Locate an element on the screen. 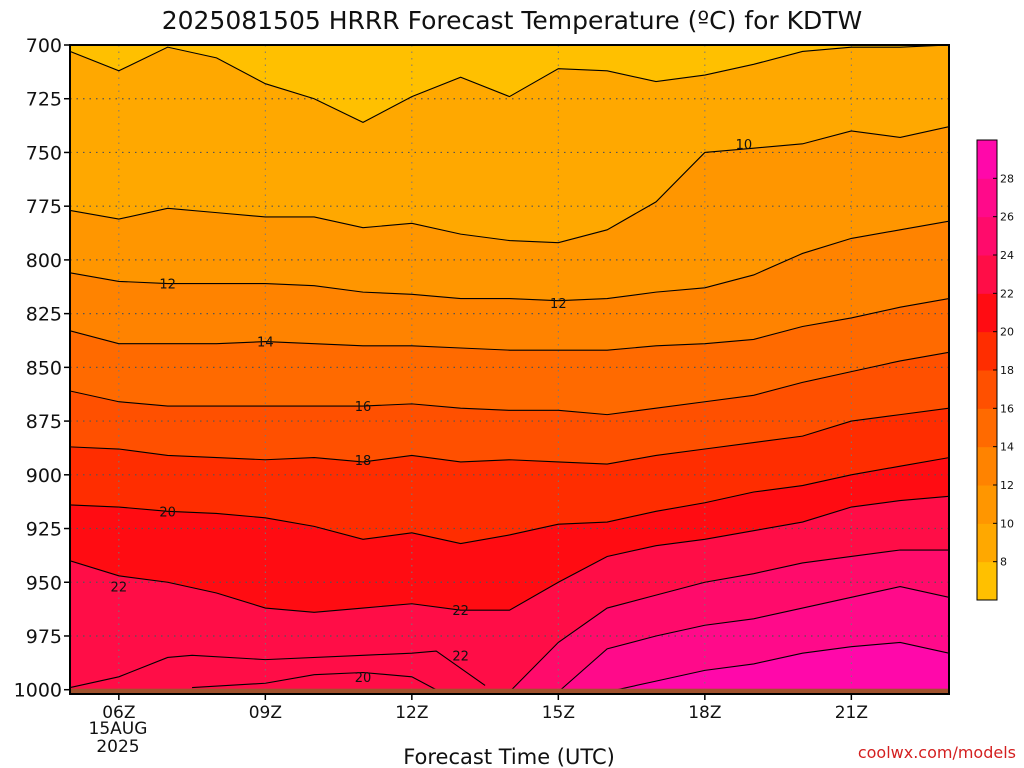 The width and height of the screenshot is (1024, 768). y-tick-label-925: 925 is located at coordinates (44, 530).